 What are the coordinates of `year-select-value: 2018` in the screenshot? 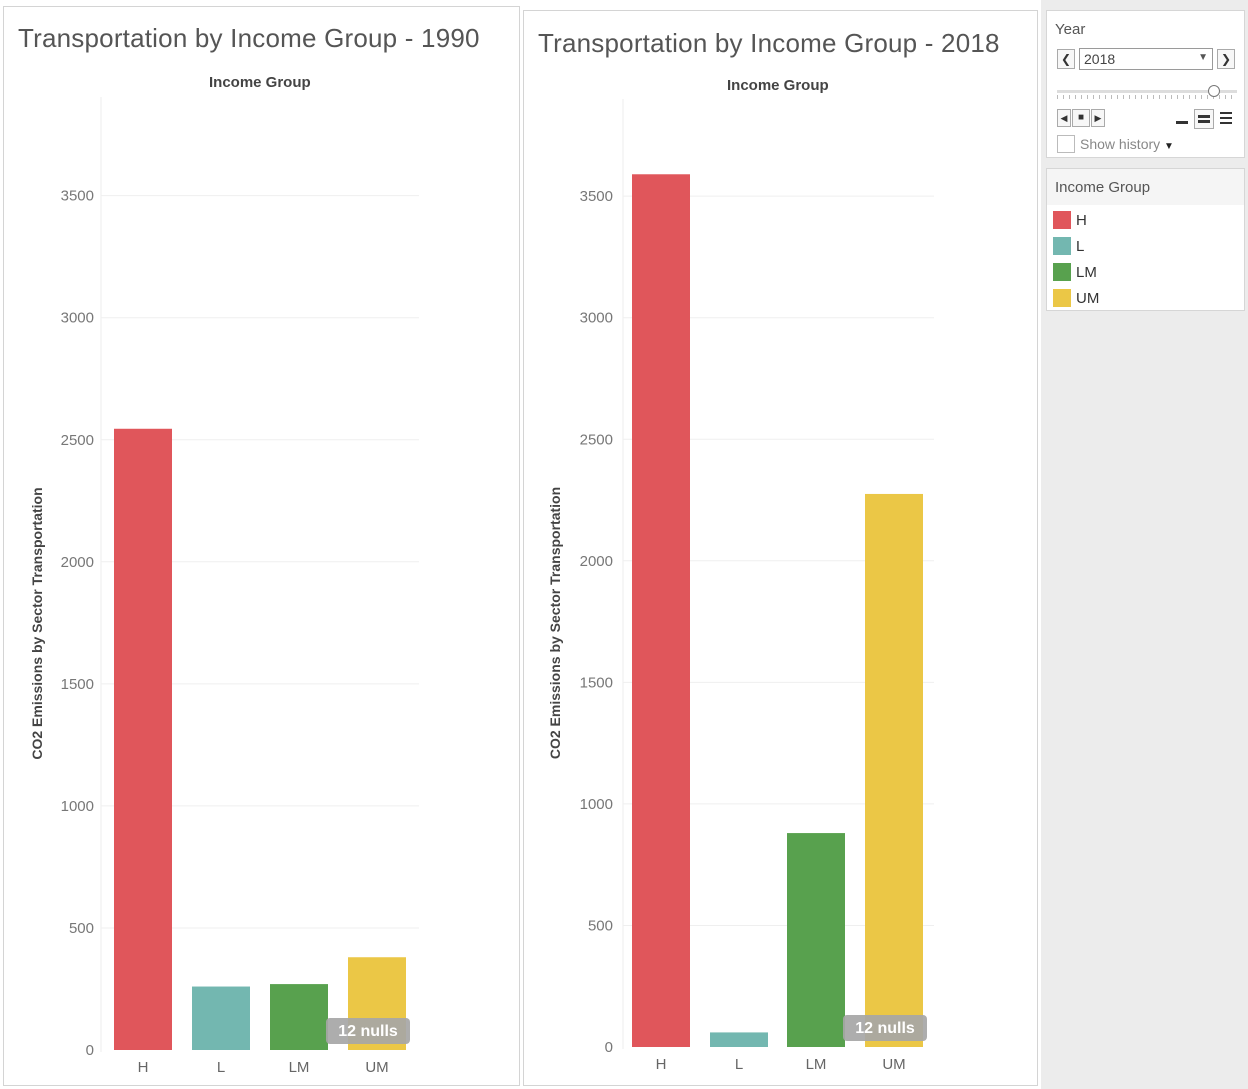 It's located at (1100, 59).